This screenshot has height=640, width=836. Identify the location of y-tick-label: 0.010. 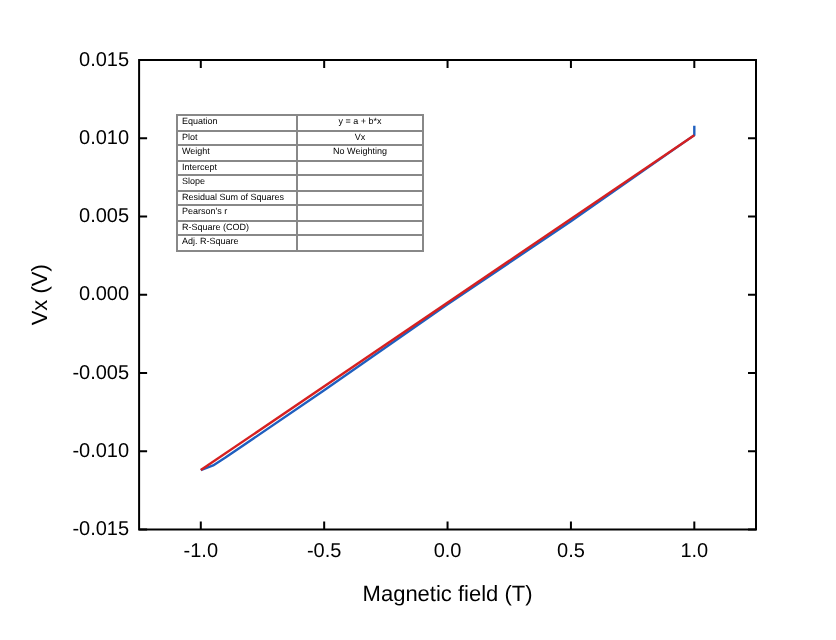
(104, 138).